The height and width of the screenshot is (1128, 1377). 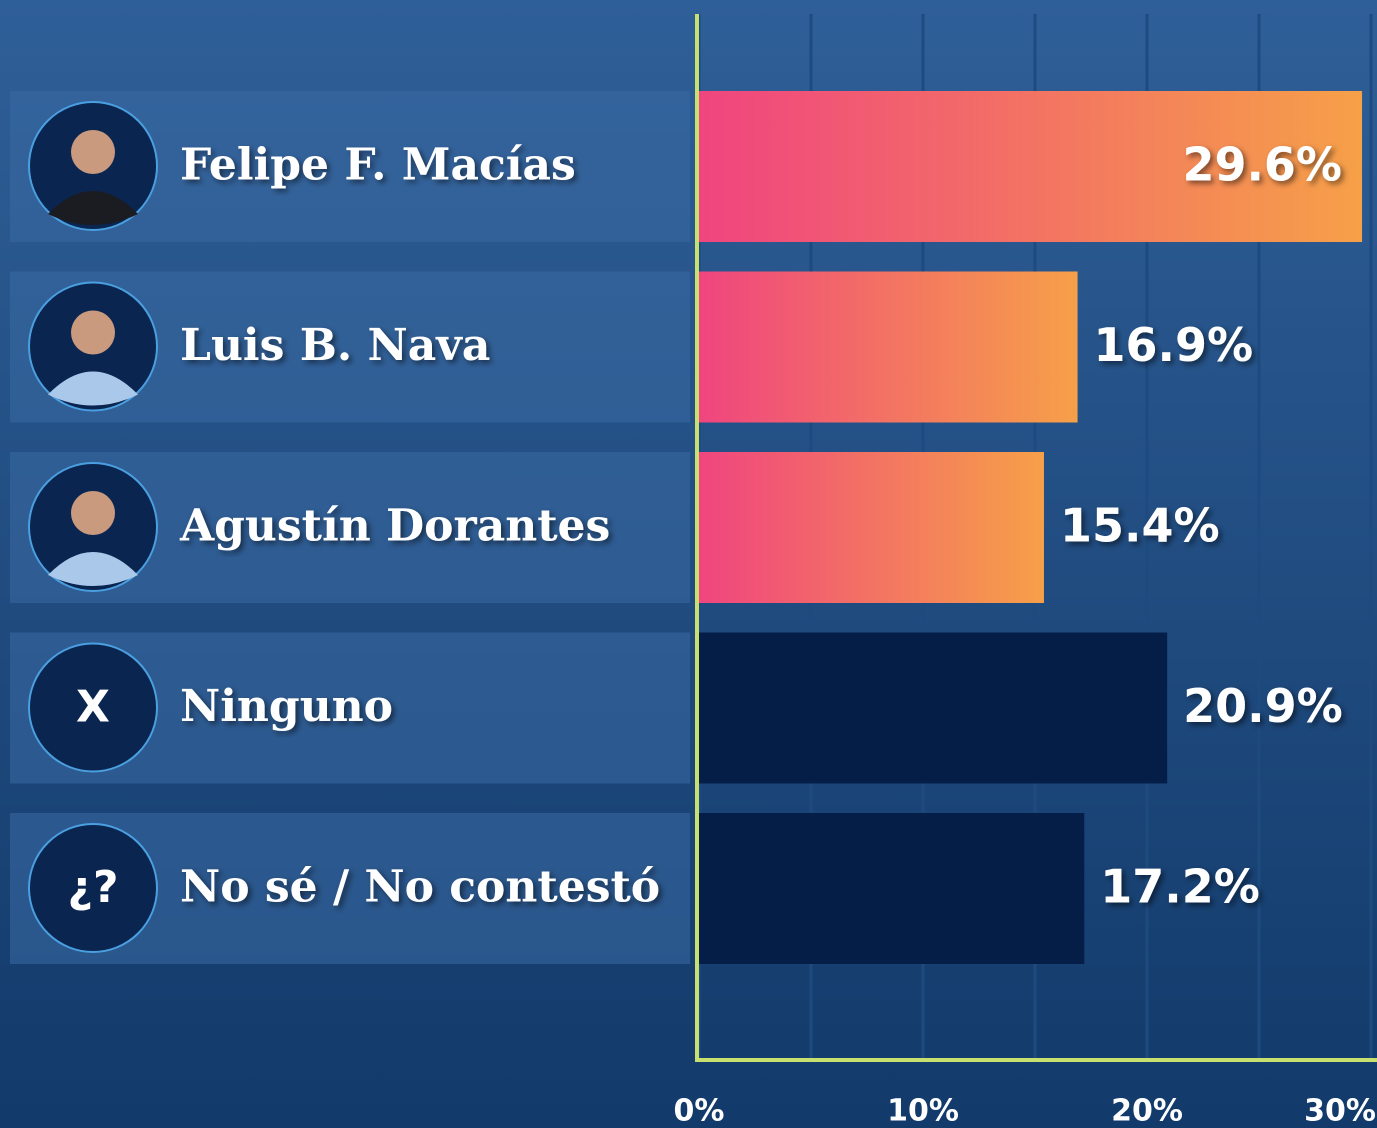 I want to click on value-label: 16.9%, so click(x=1174, y=345).